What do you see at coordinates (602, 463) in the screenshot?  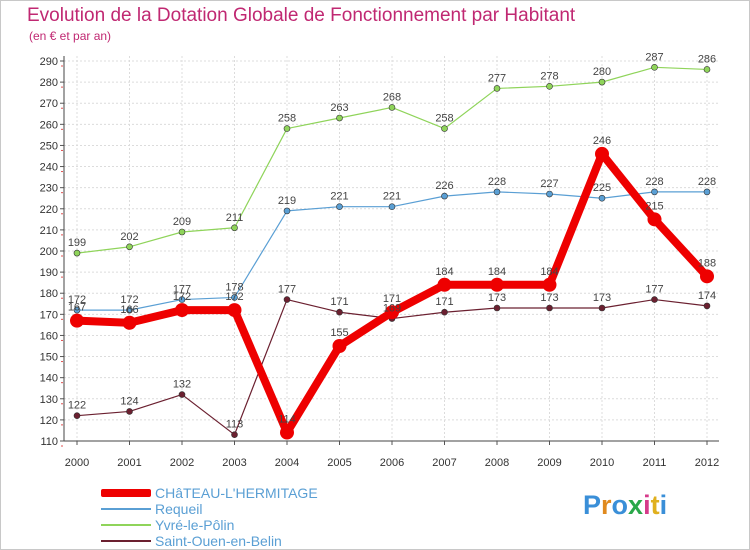 I see `x-tick-label: 2010` at bounding box center [602, 463].